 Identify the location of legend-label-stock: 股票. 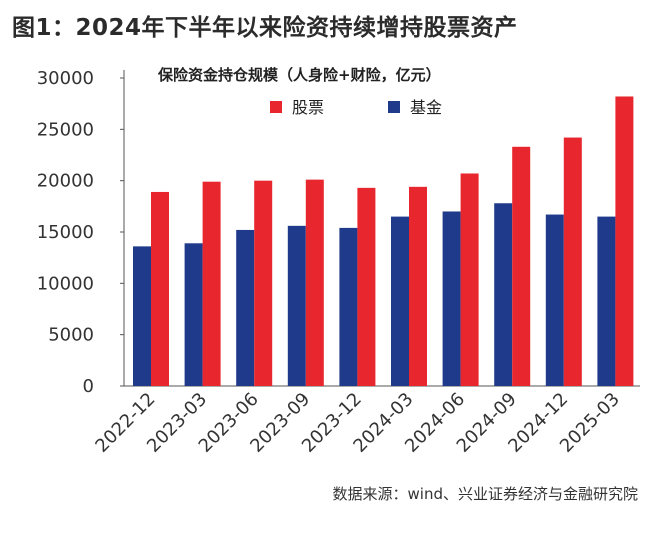
(308, 107).